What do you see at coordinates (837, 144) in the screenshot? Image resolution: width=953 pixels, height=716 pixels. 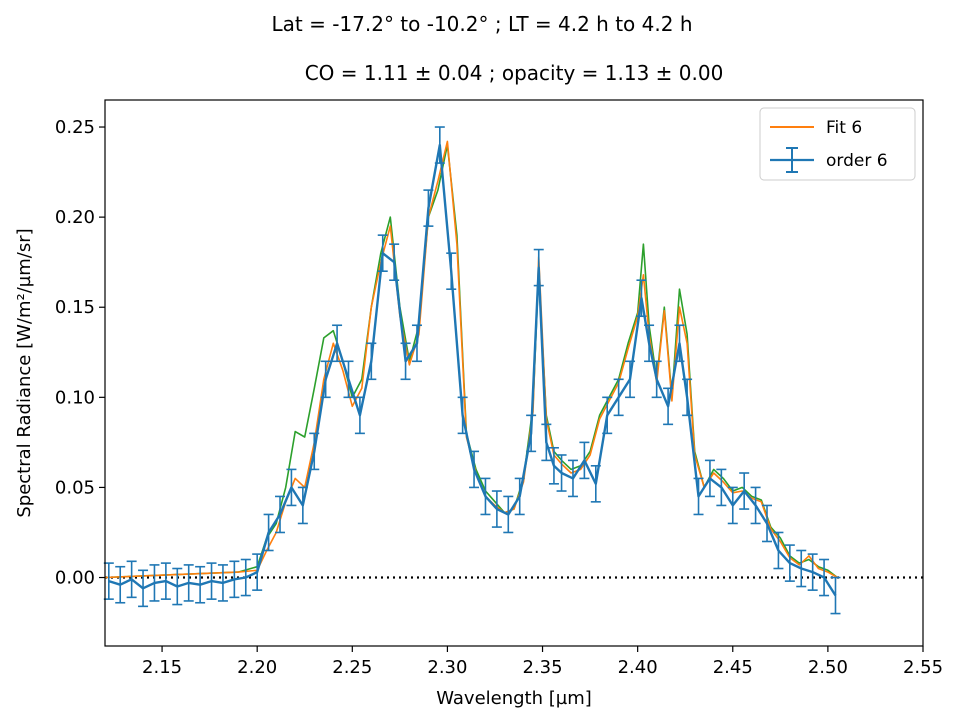 I see `legend: Fit 6 order 6` at bounding box center [837, 144].